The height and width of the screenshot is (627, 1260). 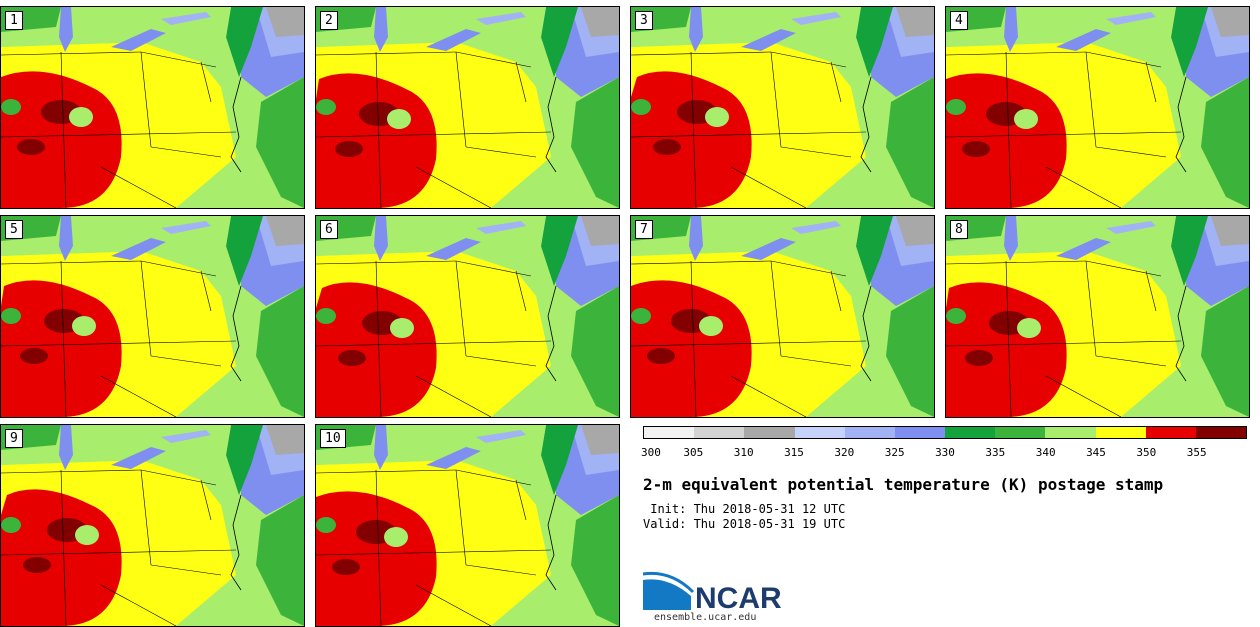 I want to click on site-url: ensemble.ucar.edu, so click(x=705, y=617).